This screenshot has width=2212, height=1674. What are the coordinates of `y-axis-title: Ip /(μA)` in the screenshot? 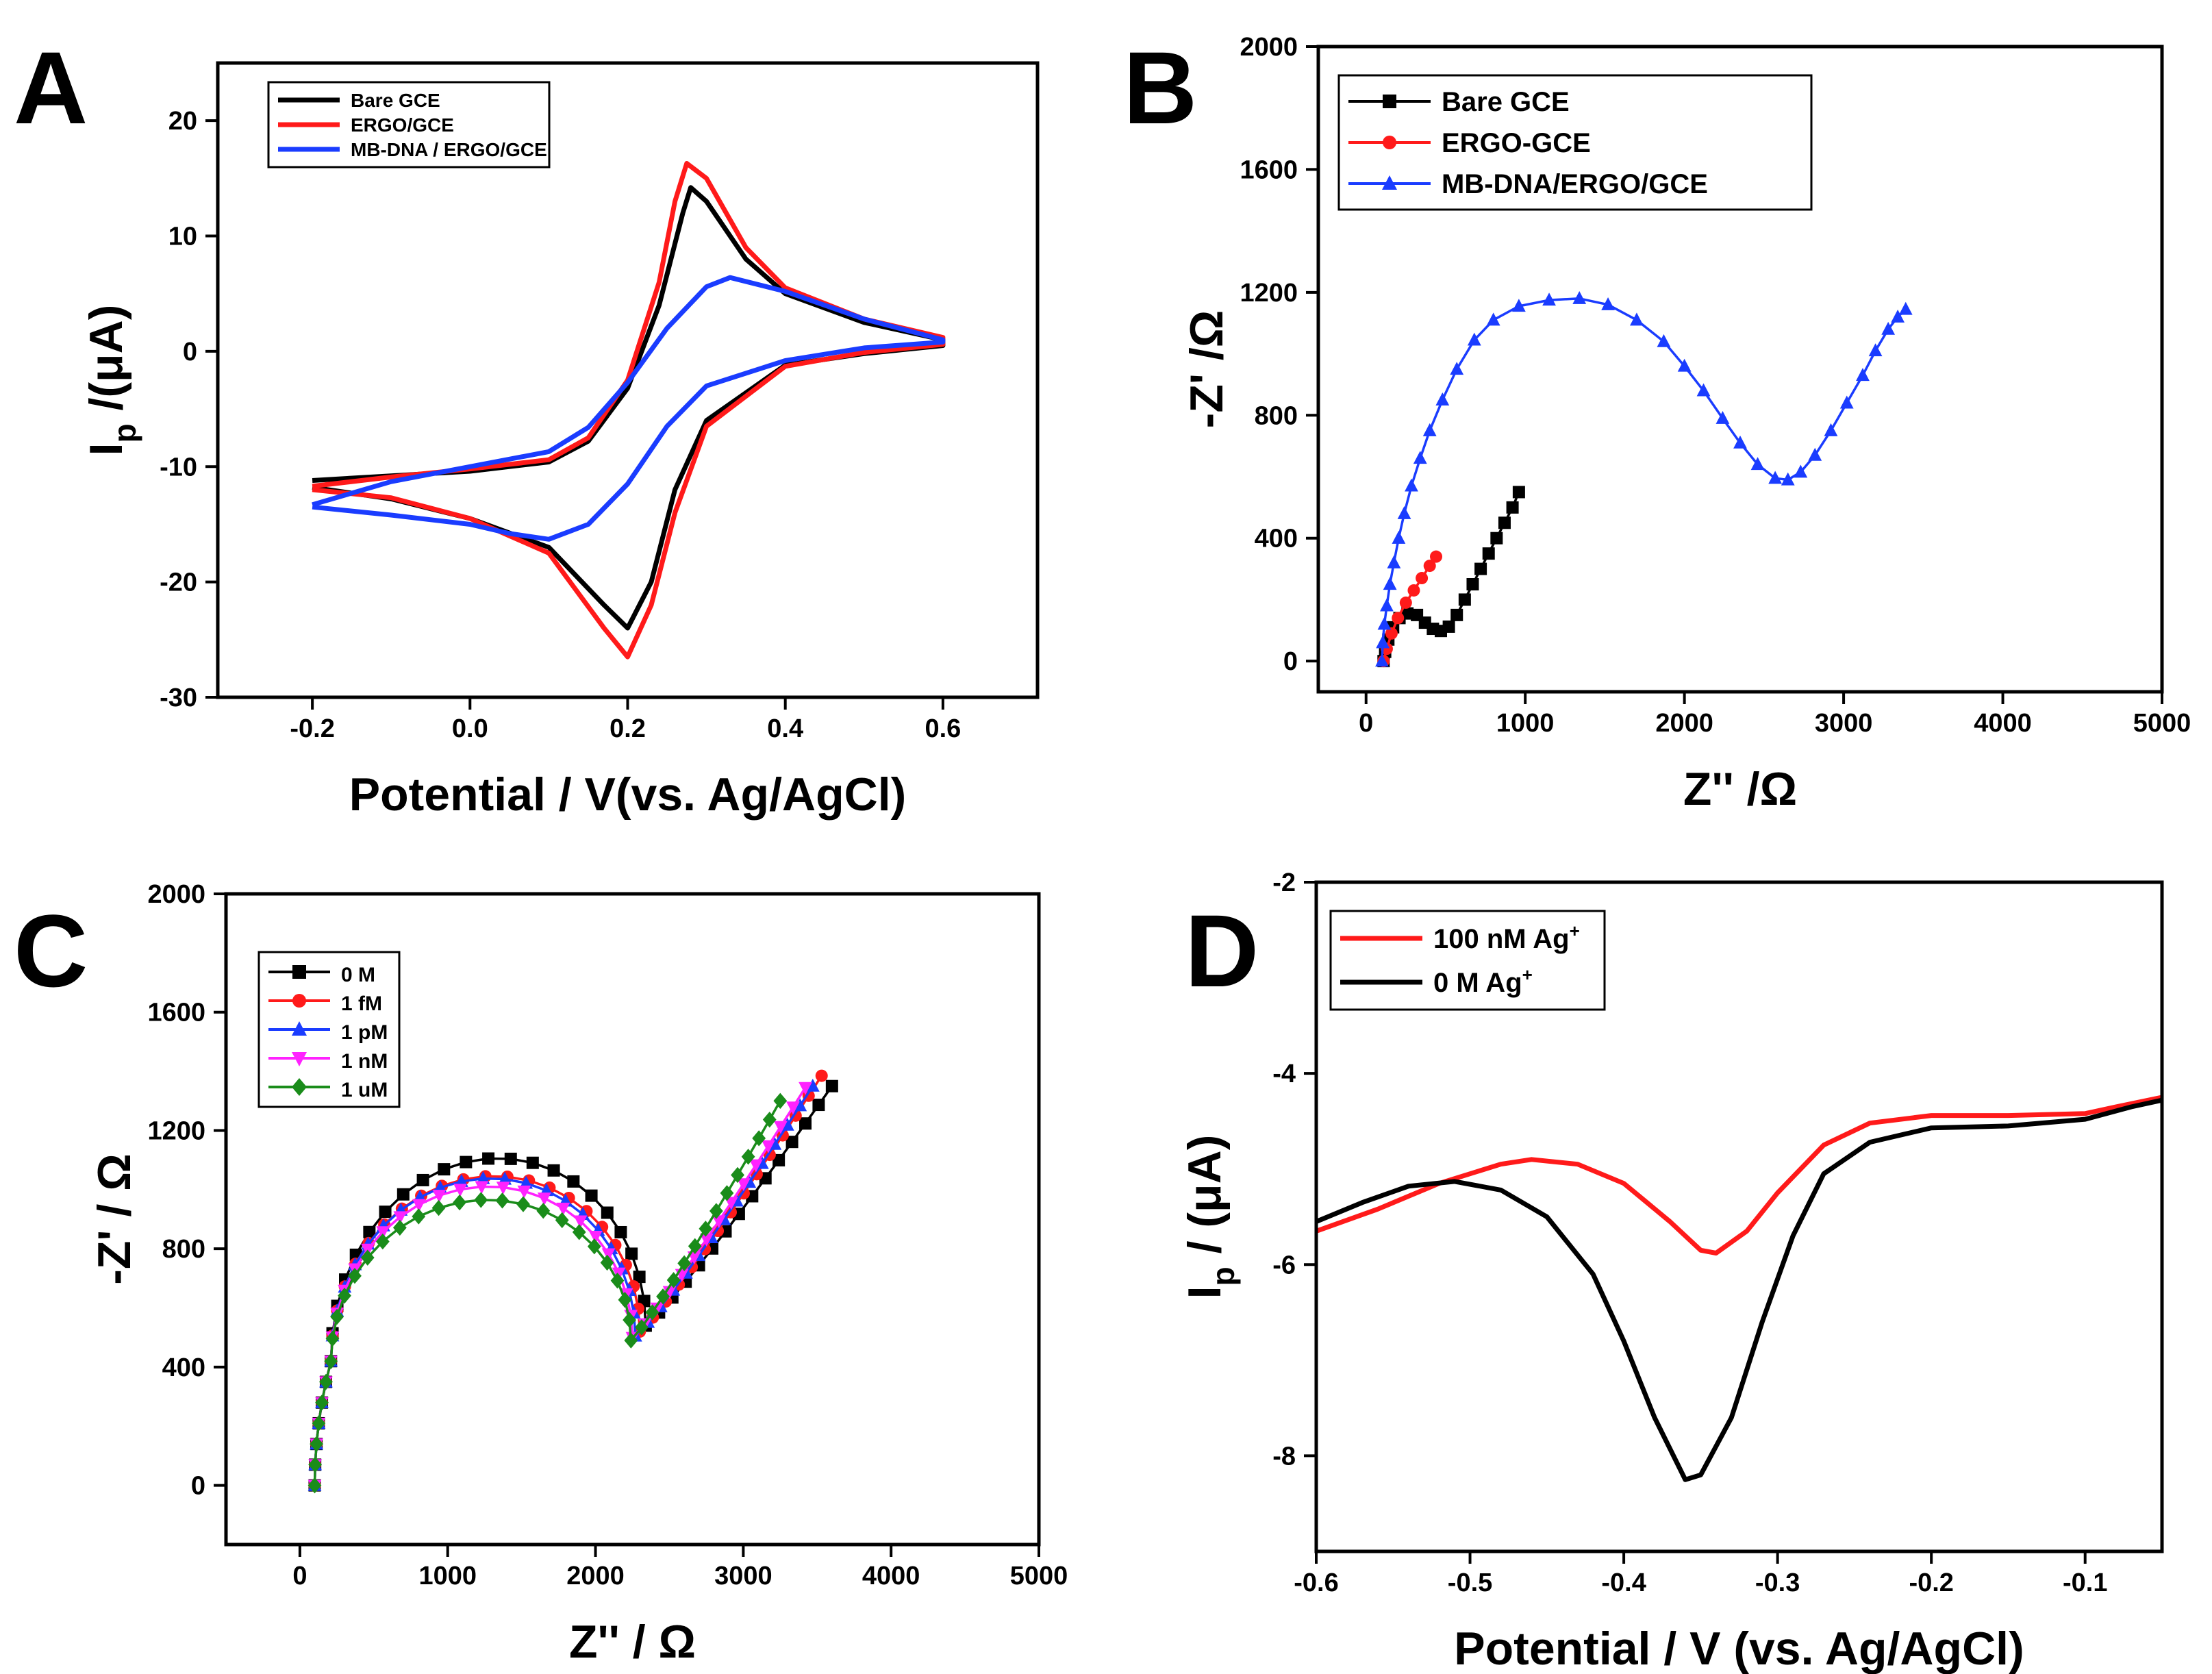 It's located at (111, 380).